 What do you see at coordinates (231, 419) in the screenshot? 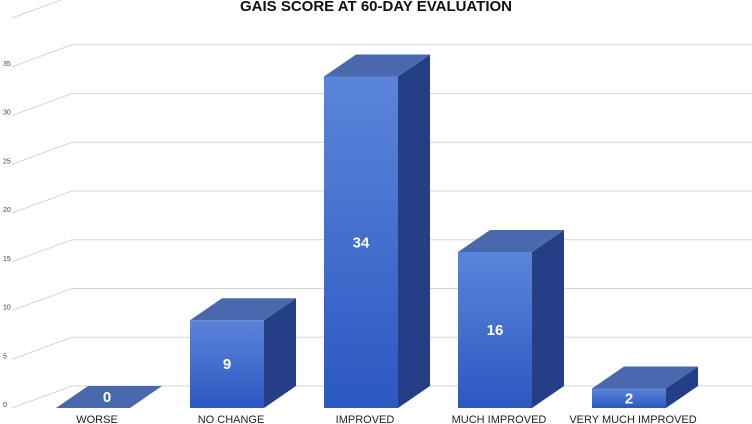
I see `x-category-label: NO CHANGE` at bounding box center [231, 419].